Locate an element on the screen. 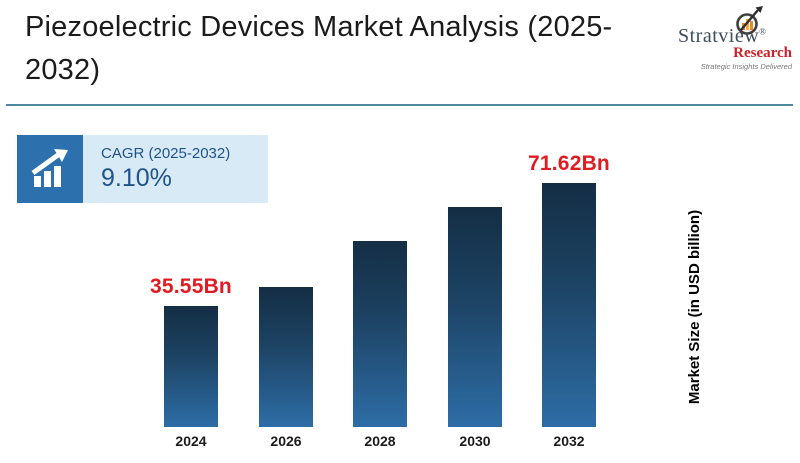 The height and width of the screenshot is (463, 800). bar-value-label-2024: 35.55Bn is located at coordinates (191, 286).